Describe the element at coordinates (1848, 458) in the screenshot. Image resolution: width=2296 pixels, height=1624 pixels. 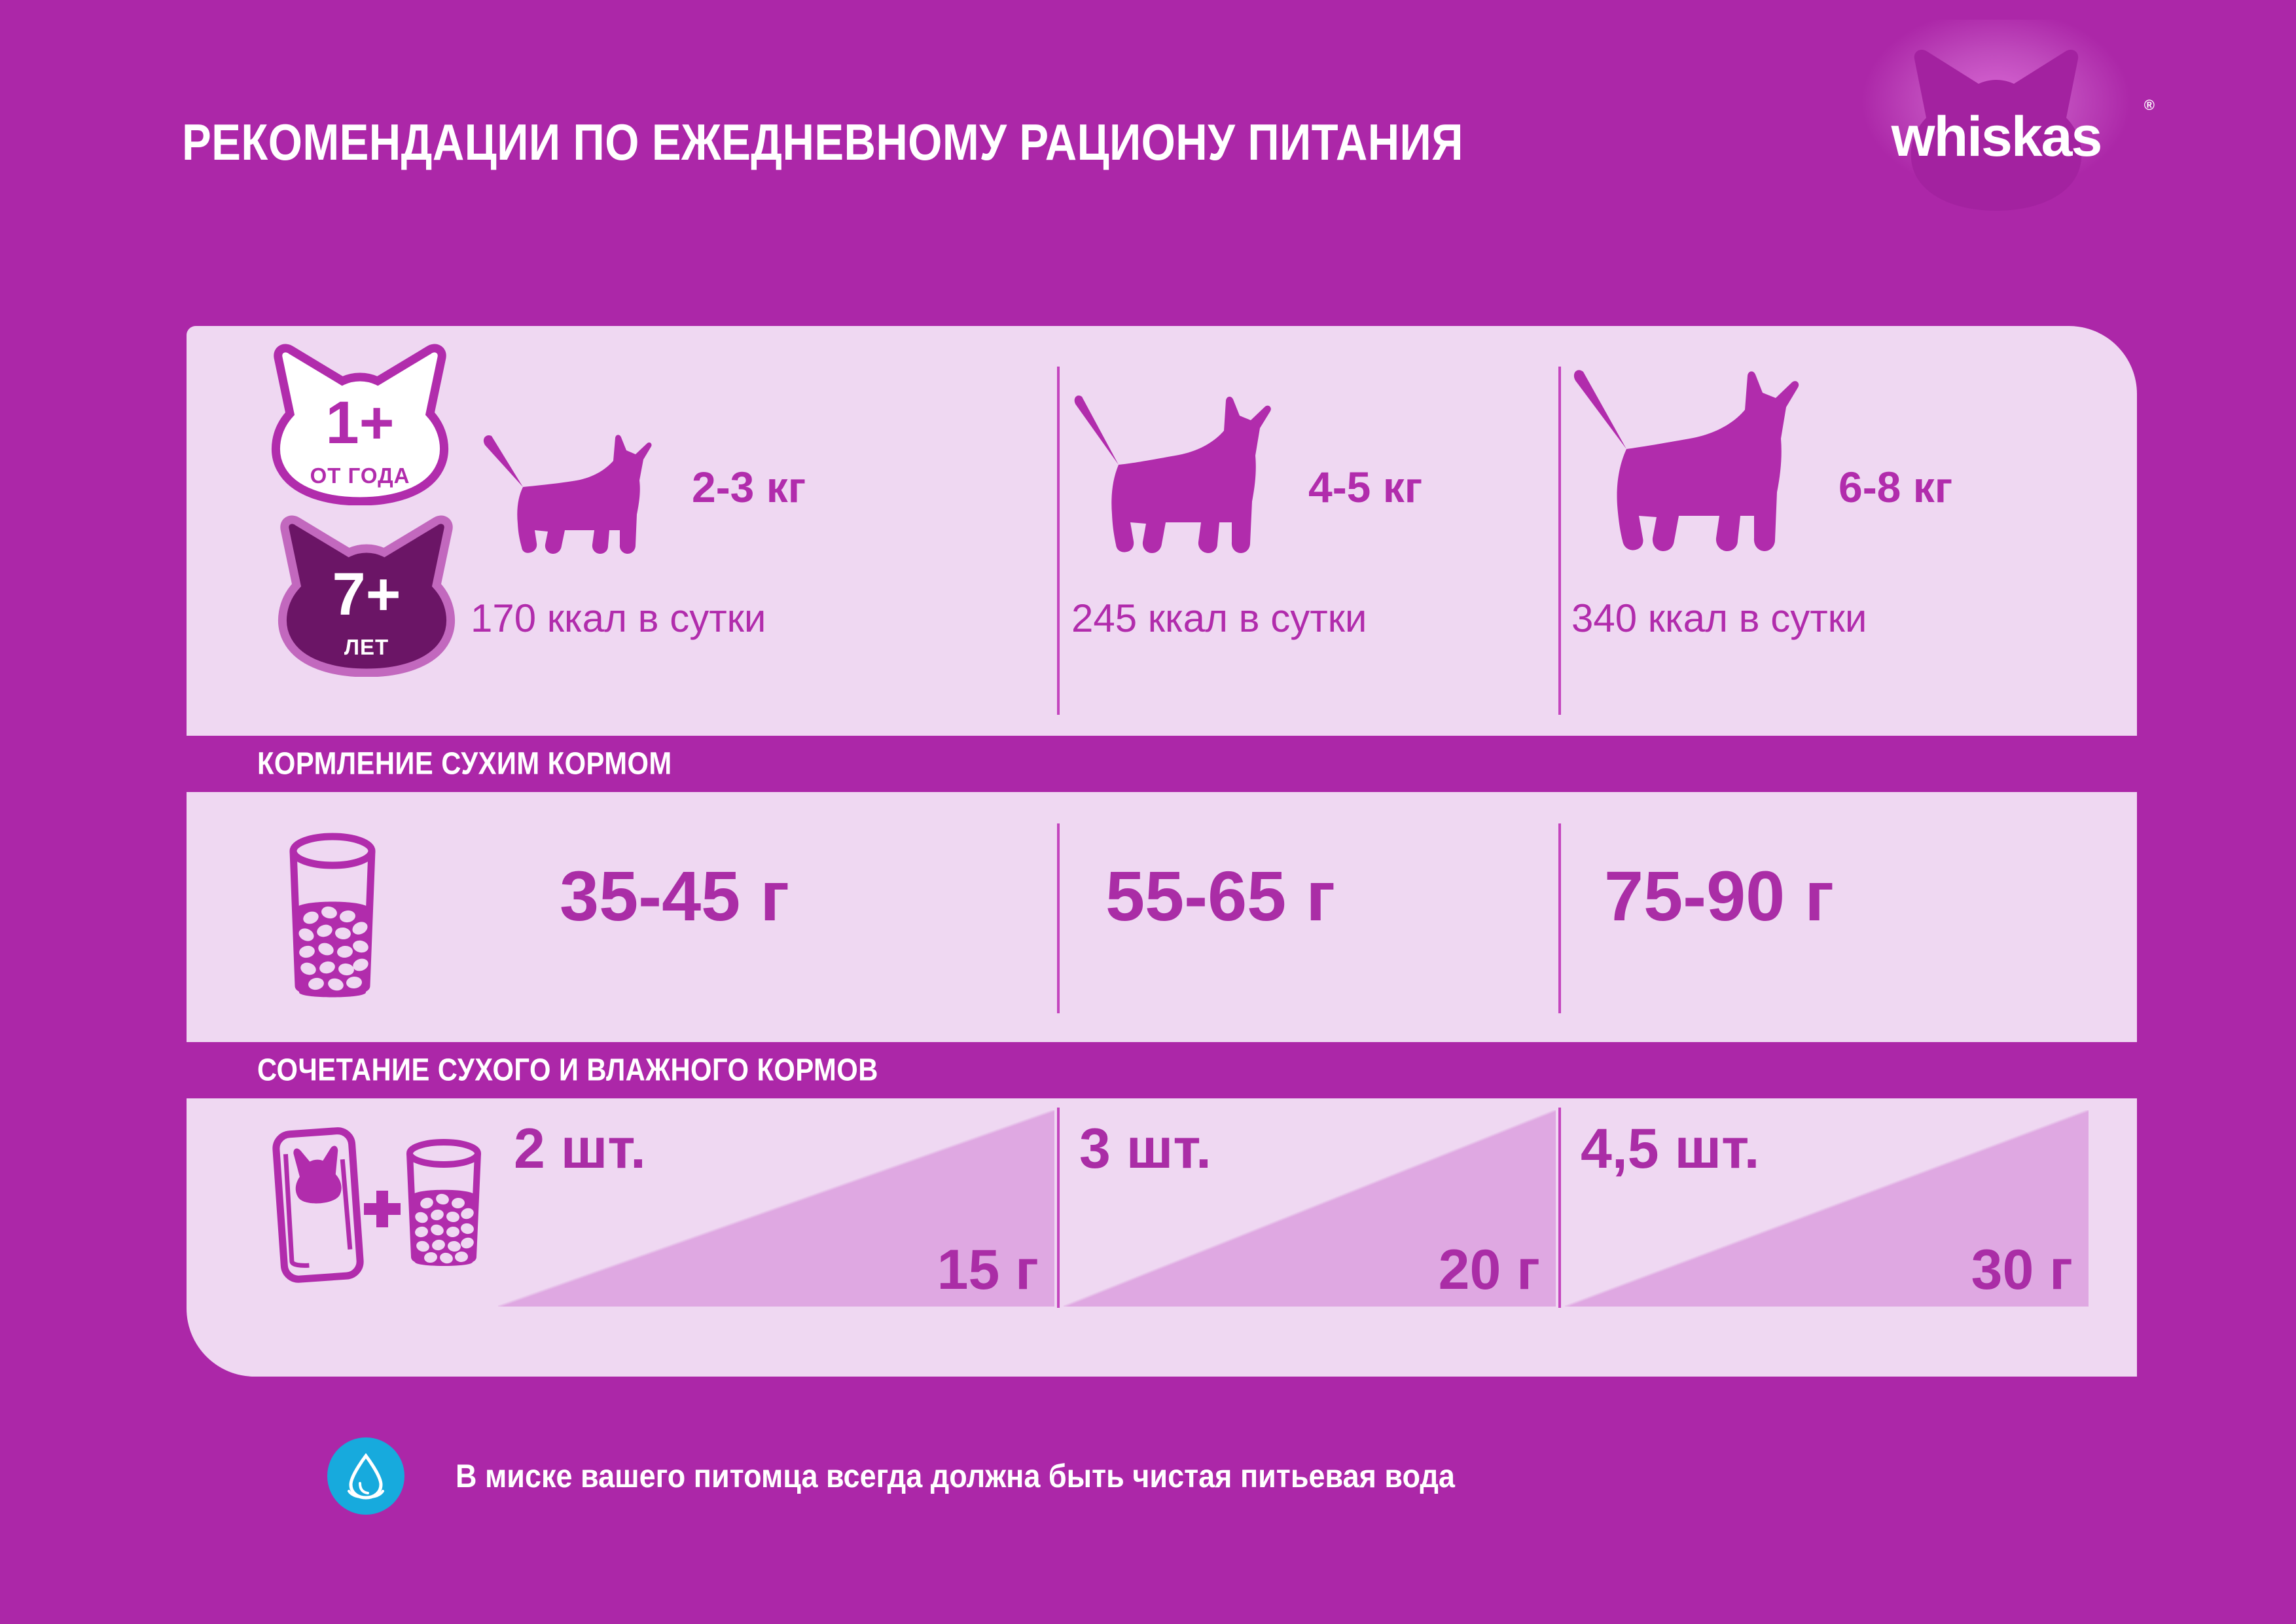
I see `cat-row-large: 6-8 кг` at that location.